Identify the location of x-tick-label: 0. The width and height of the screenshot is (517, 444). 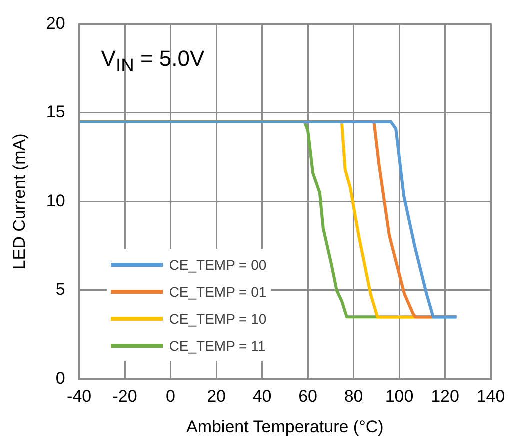
(171, 396).